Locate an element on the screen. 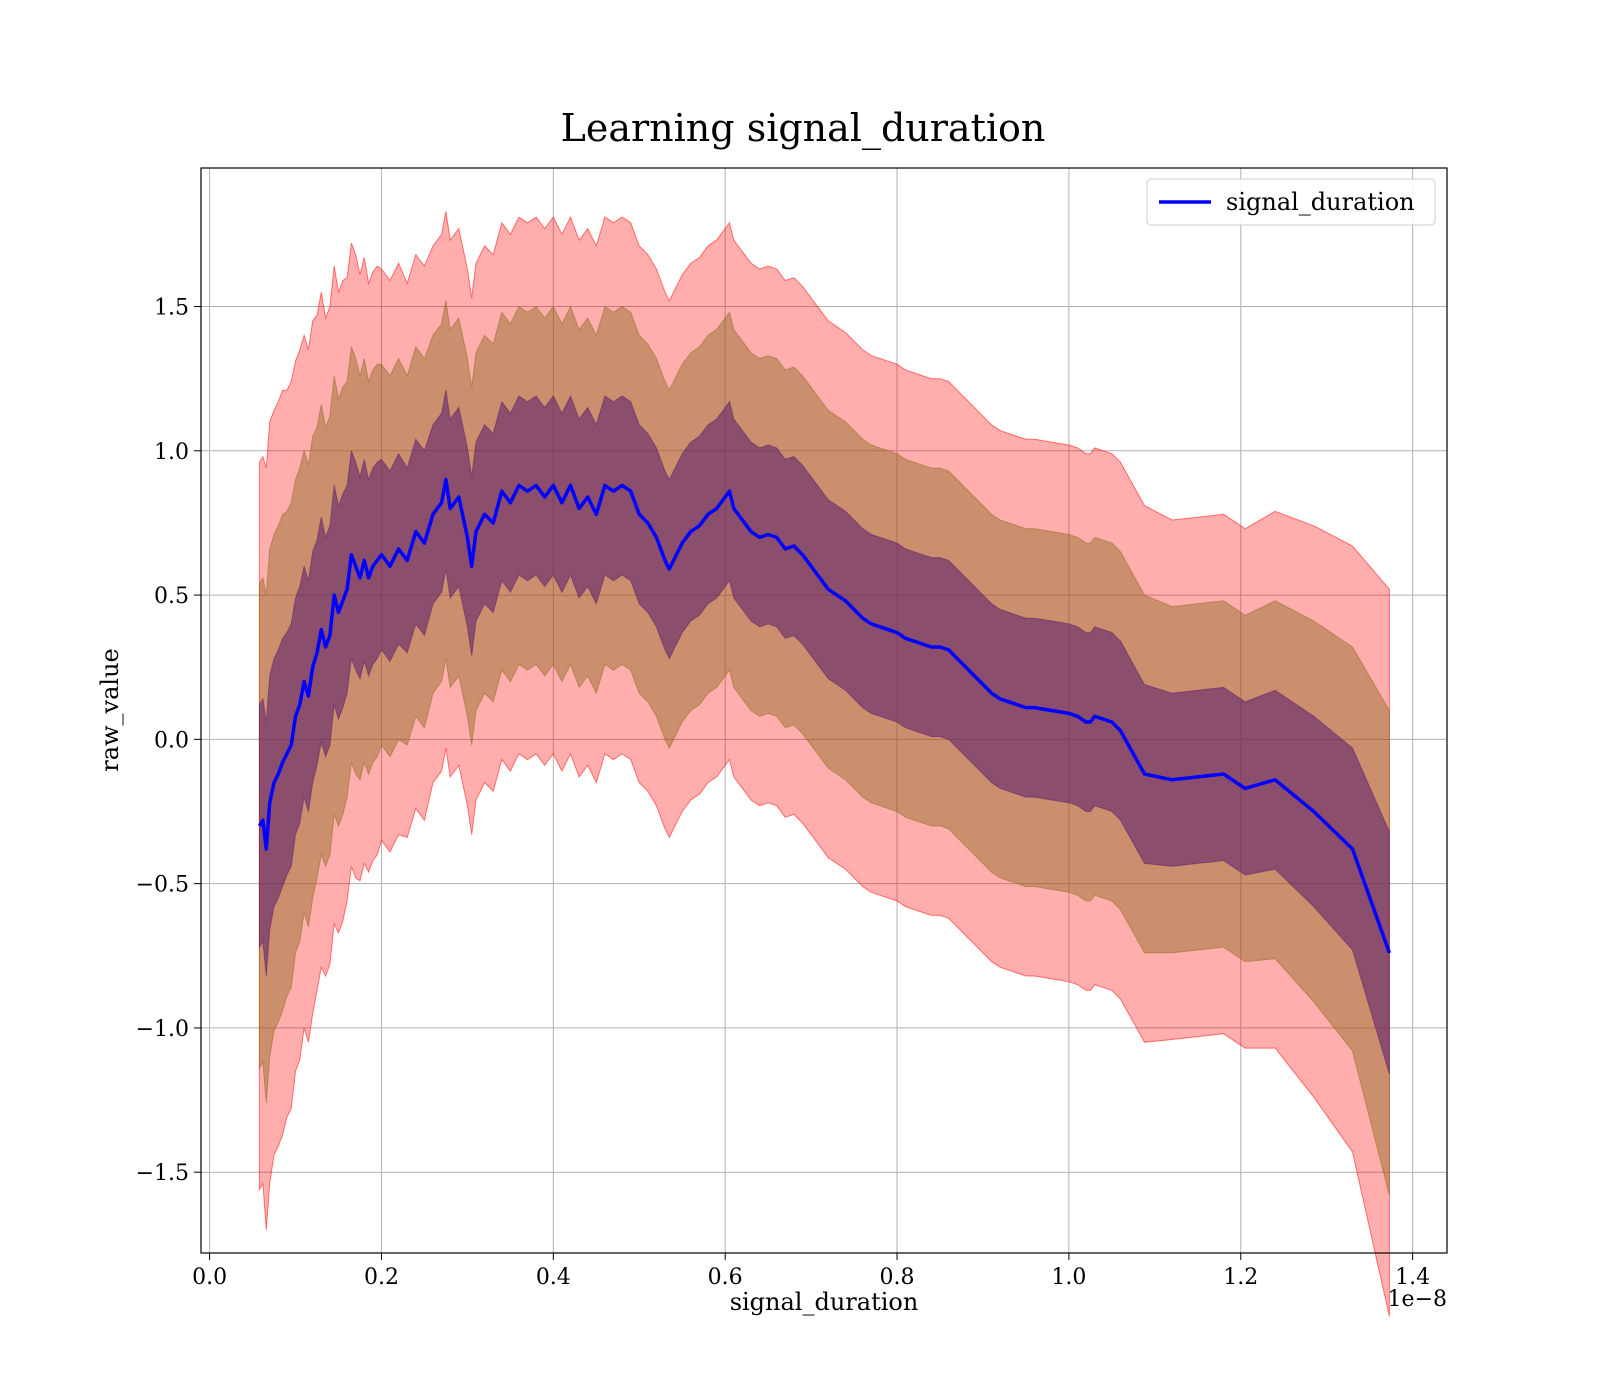 This screenshot has height=1400, width=1600. y-axis: −1.5 −1.0 −0.5 0.0 0.5 1.0 1.5 is located at coordinates (168, 741).